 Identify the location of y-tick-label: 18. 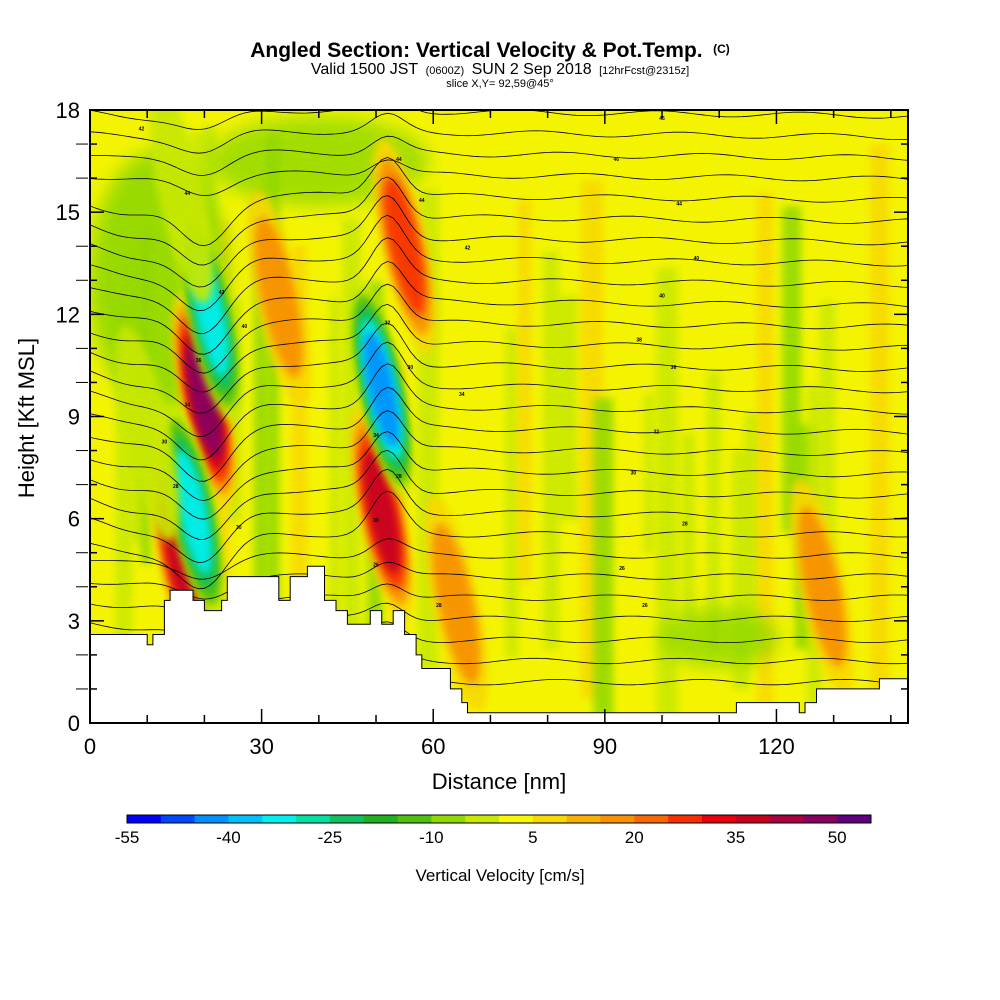
(68, 110).